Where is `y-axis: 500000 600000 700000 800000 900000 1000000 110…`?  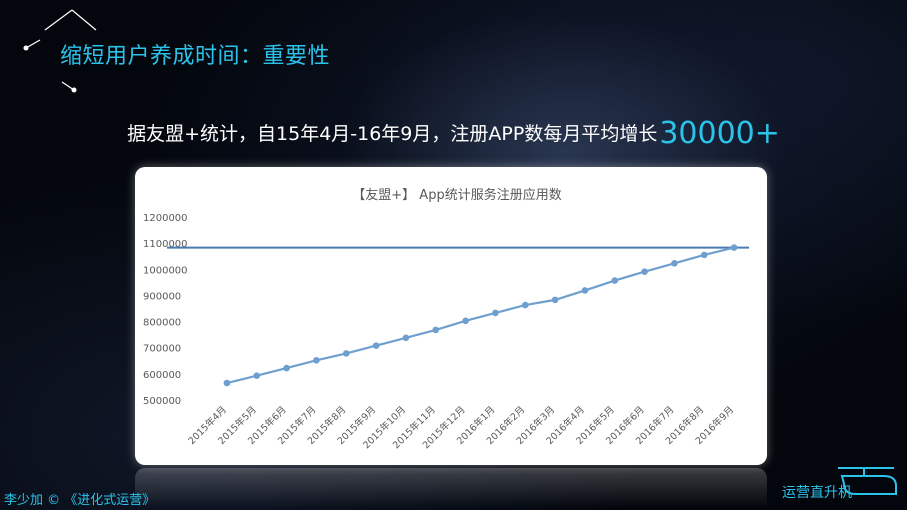
y-axis: 500000 600000 700000 800000 900000 1000000 110… is located at coordinates (165, 310).